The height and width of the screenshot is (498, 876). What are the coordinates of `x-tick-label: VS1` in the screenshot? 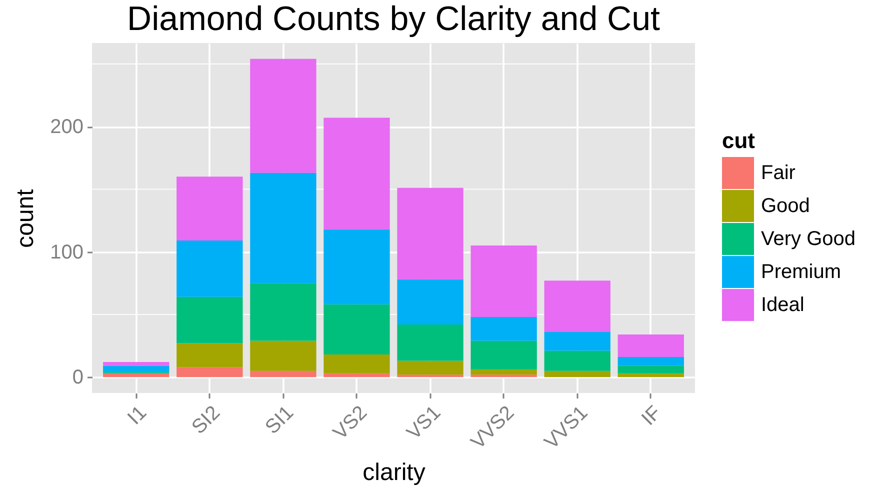 It's located at (424, 423).